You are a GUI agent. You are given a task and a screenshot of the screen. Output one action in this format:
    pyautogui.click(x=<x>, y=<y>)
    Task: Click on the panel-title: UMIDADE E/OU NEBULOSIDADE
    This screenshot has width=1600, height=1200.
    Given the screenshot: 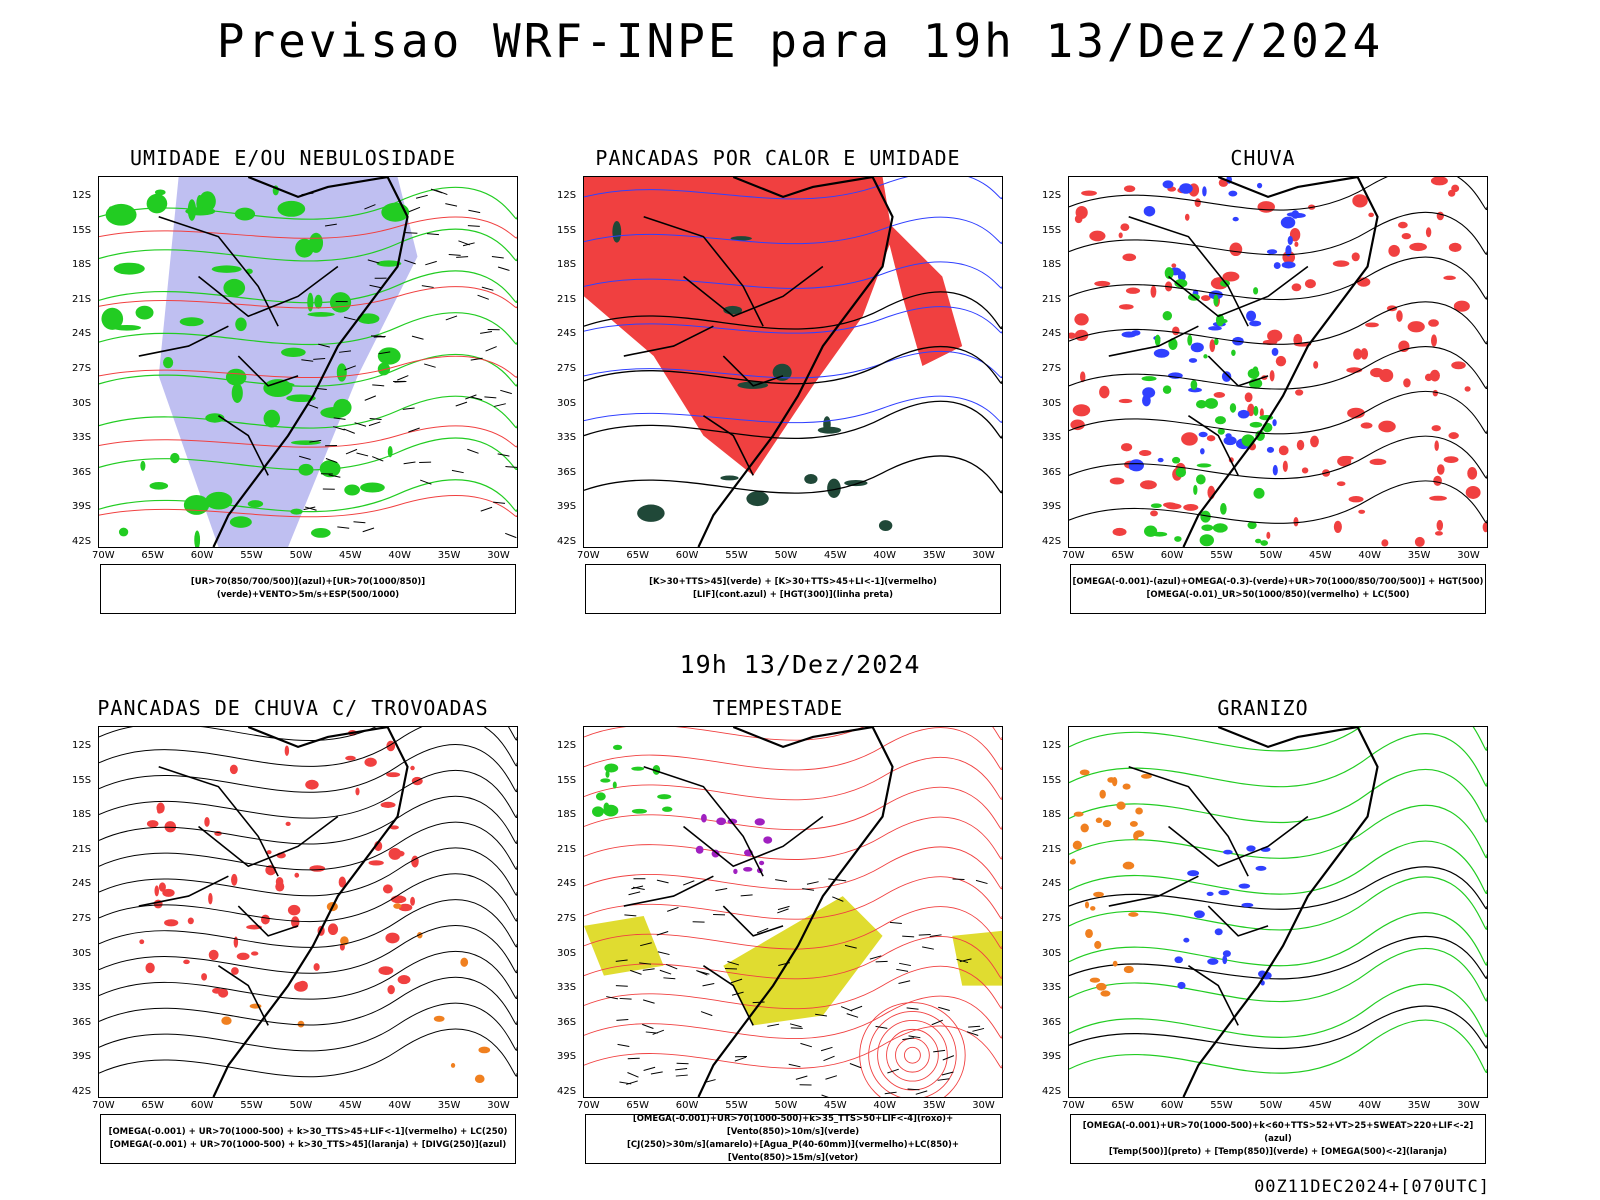 What is the action you would take?
    pyautogui.click(x=293, y=158)
    